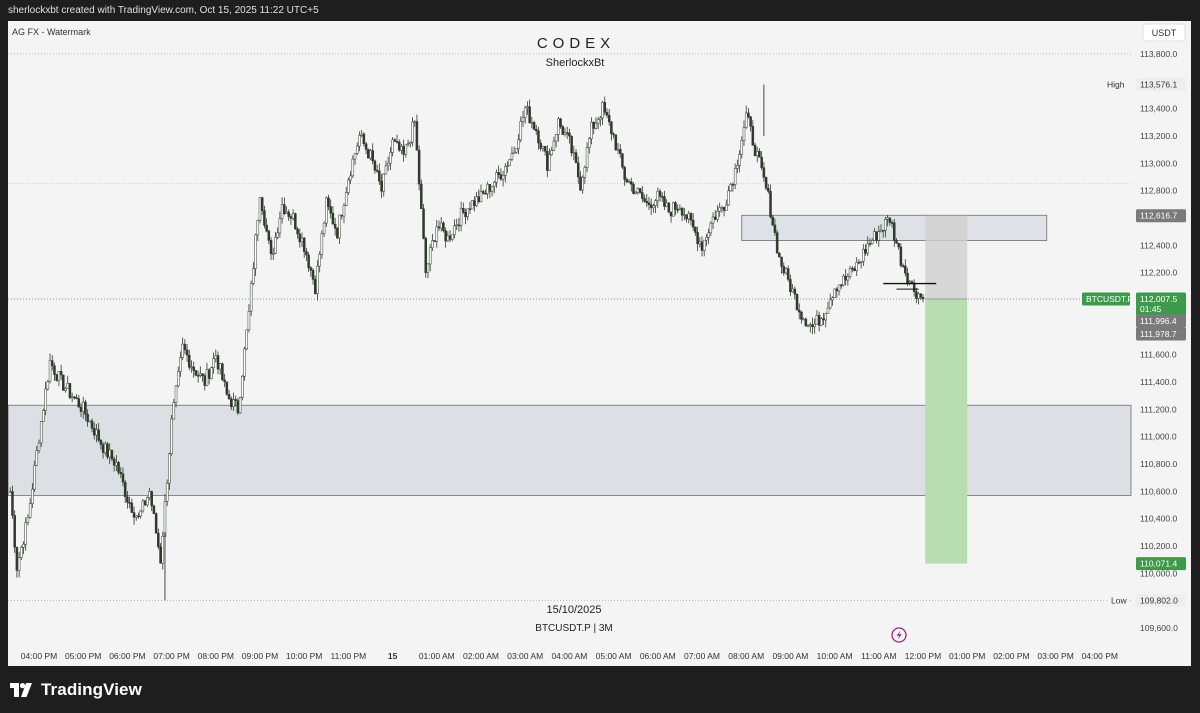 This screenshot has height=713, width=1200. I want to click on time-tick-label: 01:00 AM, so click(437, 656).